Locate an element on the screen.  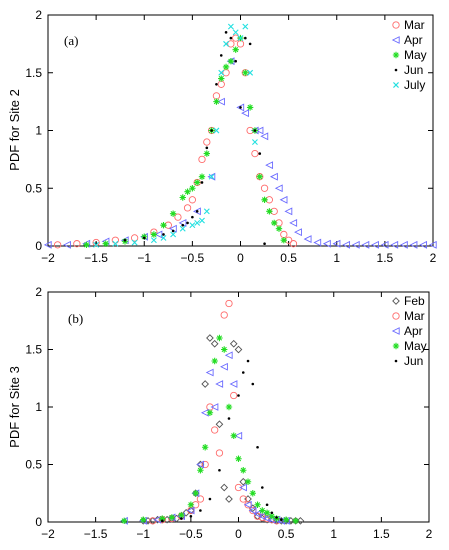
x-tick-label: −1 is located at coordinates (143, 534).